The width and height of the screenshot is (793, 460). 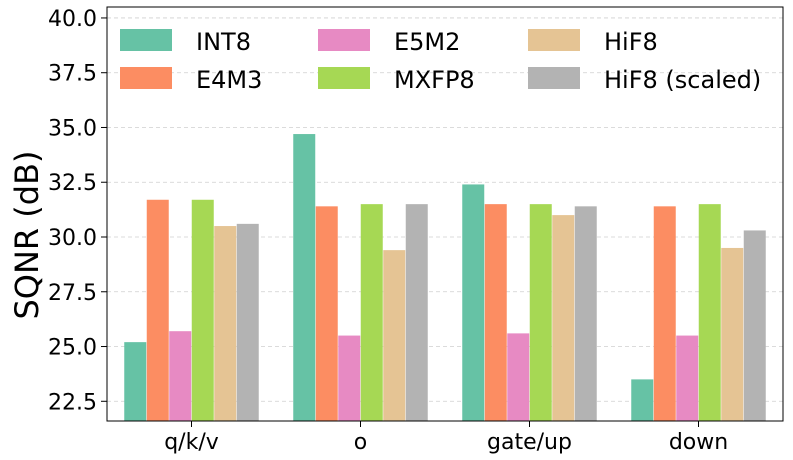 I want to click on bar-e4m3-q-k-v, so click(x=157, y=310).